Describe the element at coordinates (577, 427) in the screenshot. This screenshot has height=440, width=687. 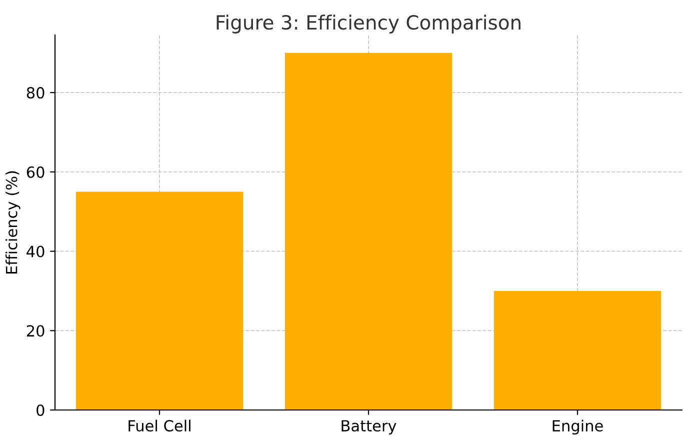
I see `x-tick-label: Engine` at that location.